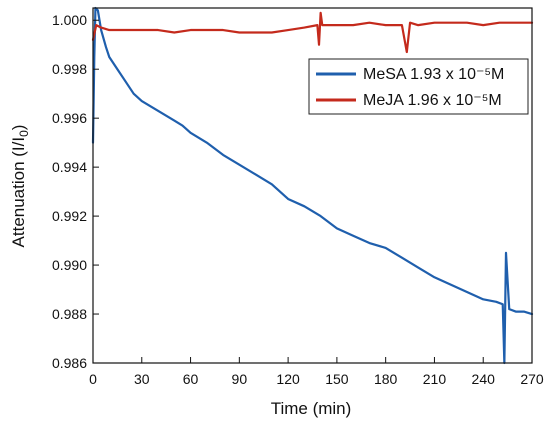  I want to click on y-tick-label: 0.996, so click(69, 118).